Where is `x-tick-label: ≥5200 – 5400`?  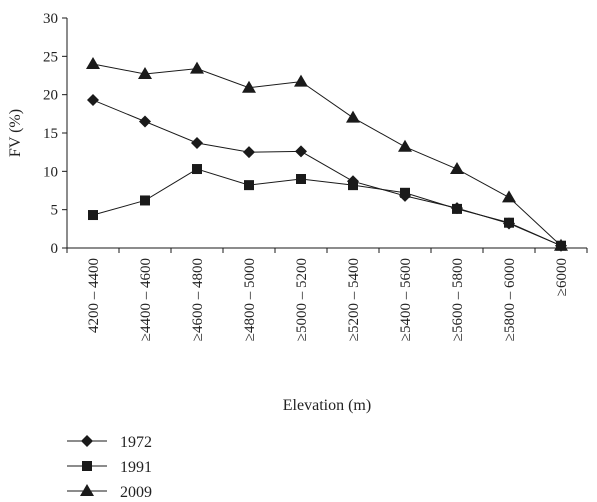 x-tick-label: ≥5200 – 5400 is located at coordinates (354, 299).